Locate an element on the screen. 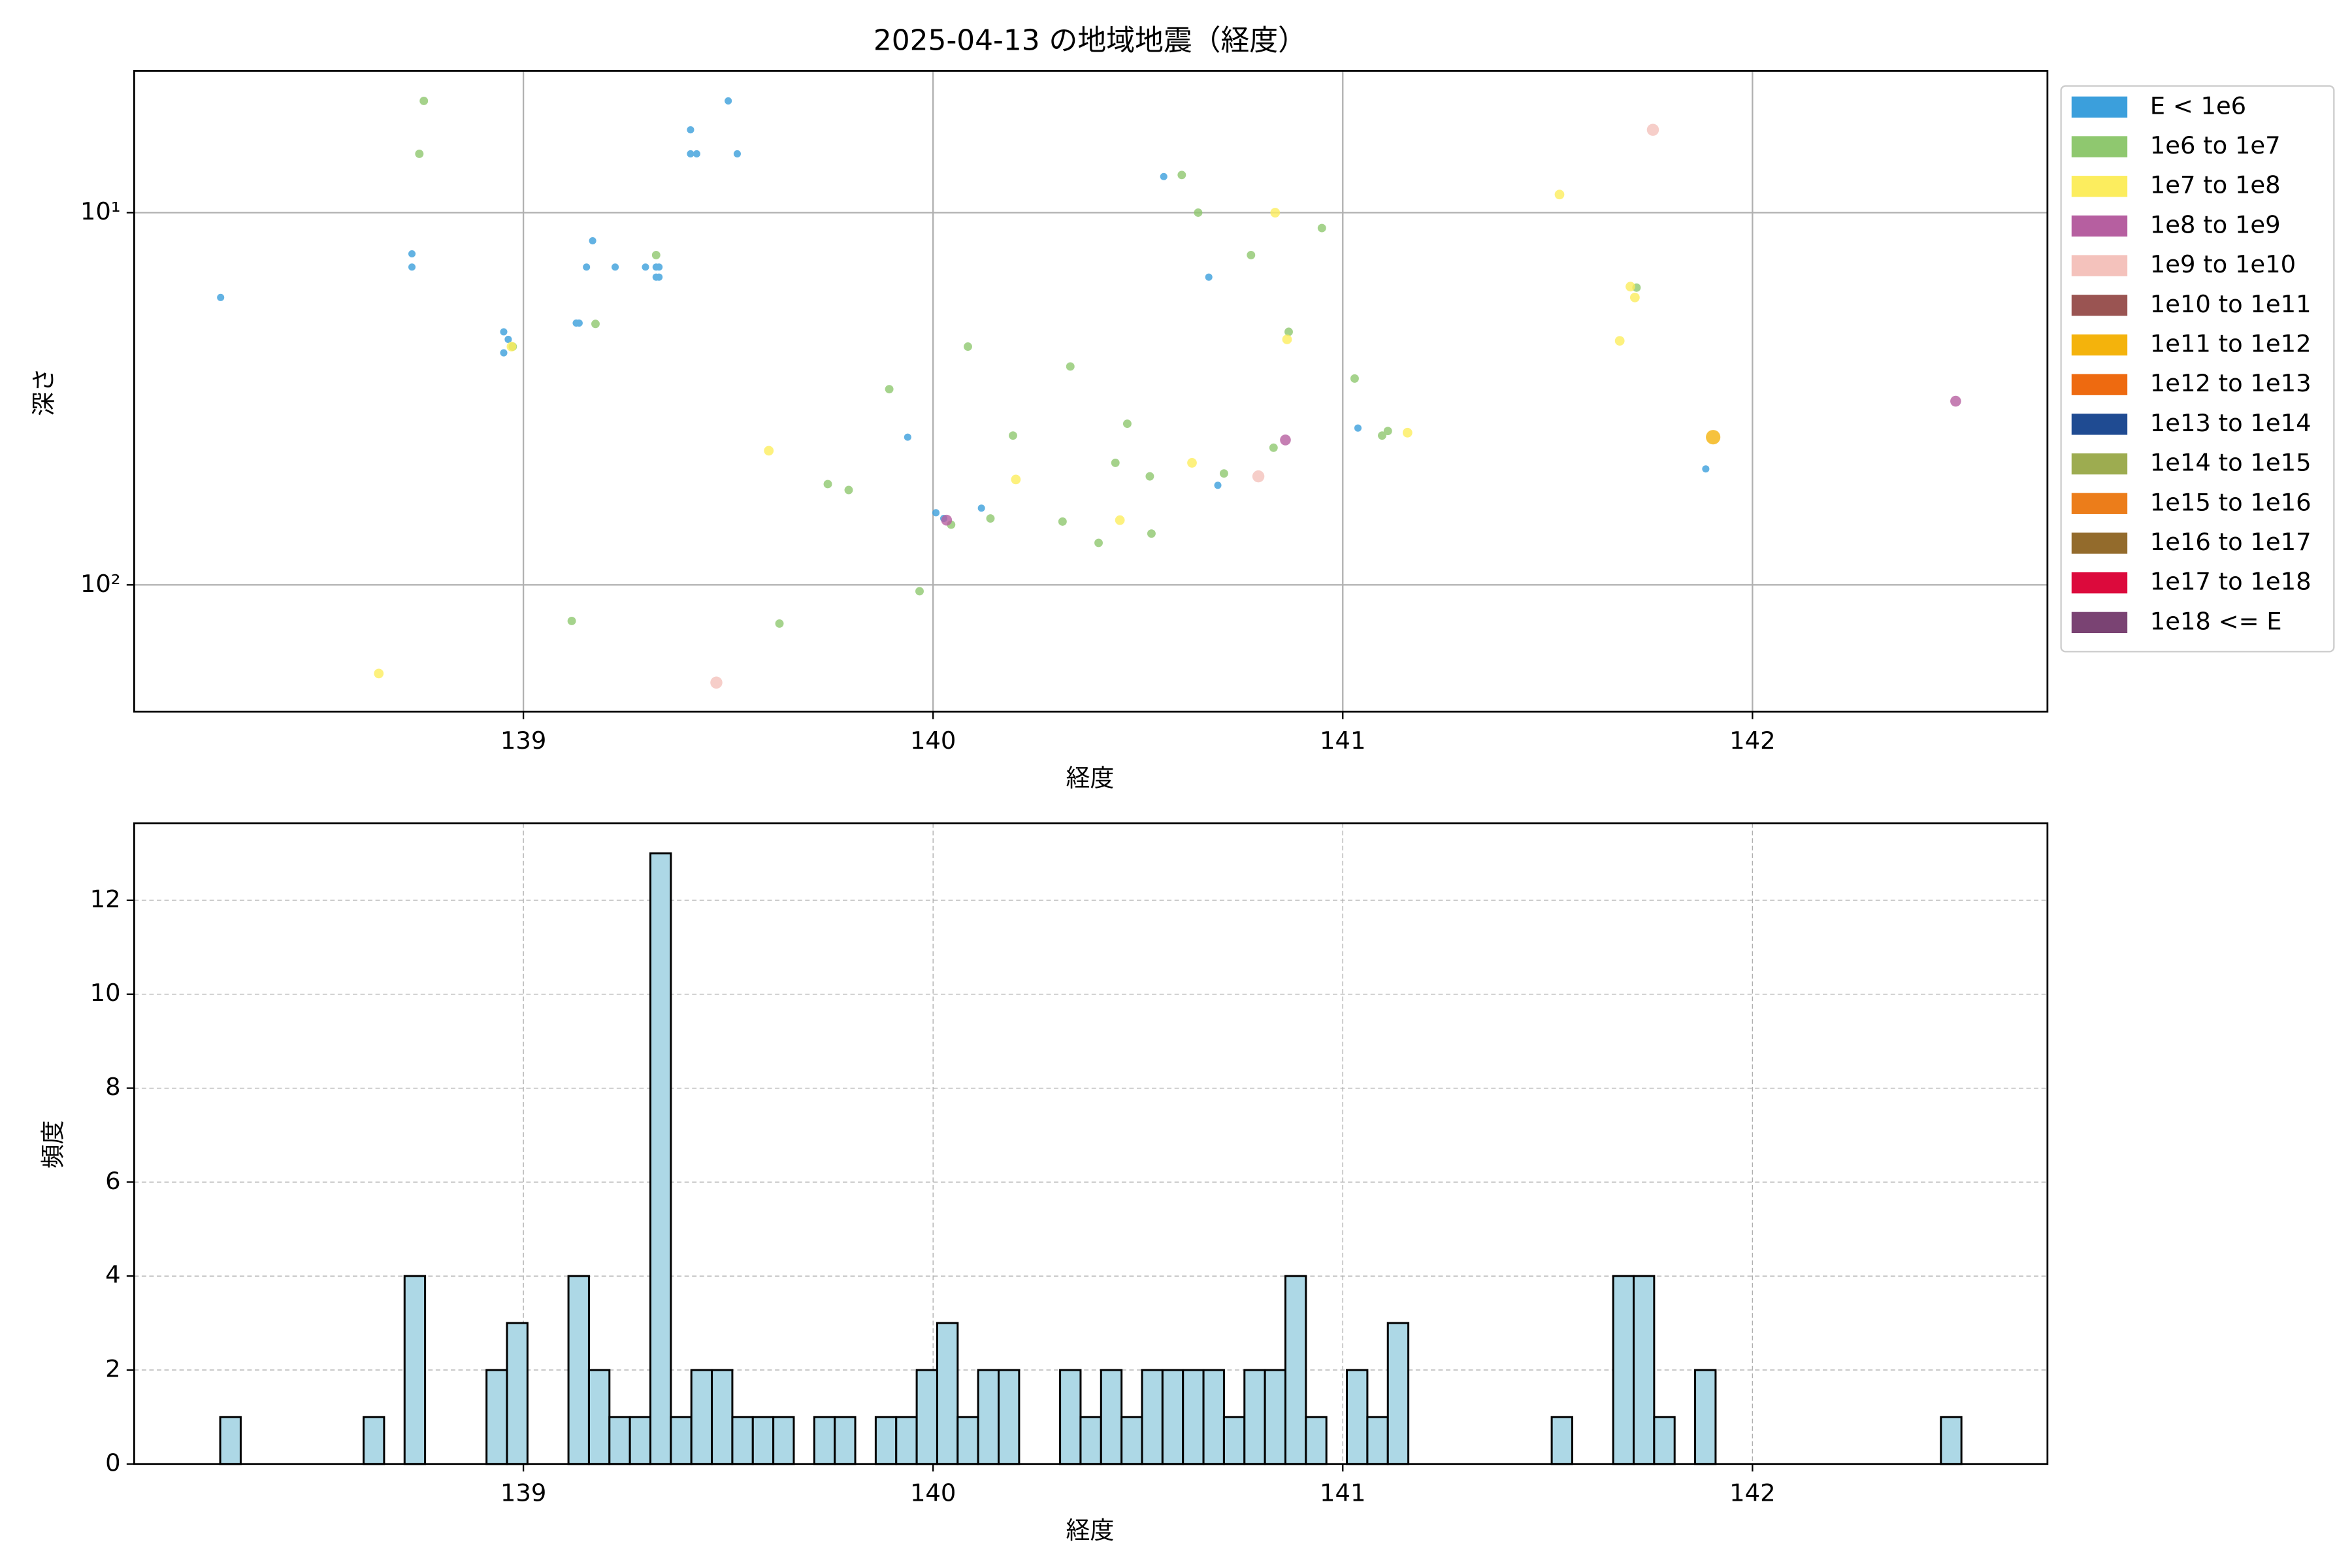 The image size is (2352, 1568). x-axis-label: 経度 is located at coordinates (1090, 778).